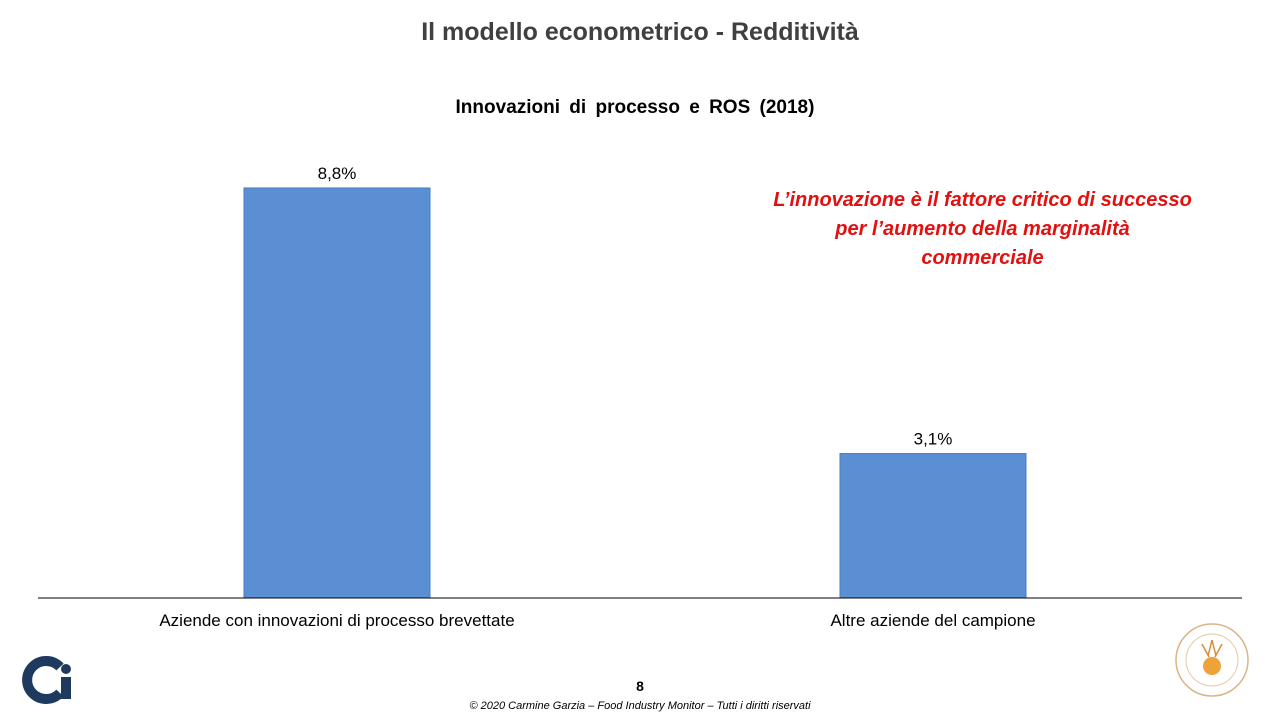 Image resolution: width=1280 pixels, height=720 pixels. What do you see at coordinates (640, 686) in the screenshot?
I see `page-number: 8` at bounding box center [640, 686].